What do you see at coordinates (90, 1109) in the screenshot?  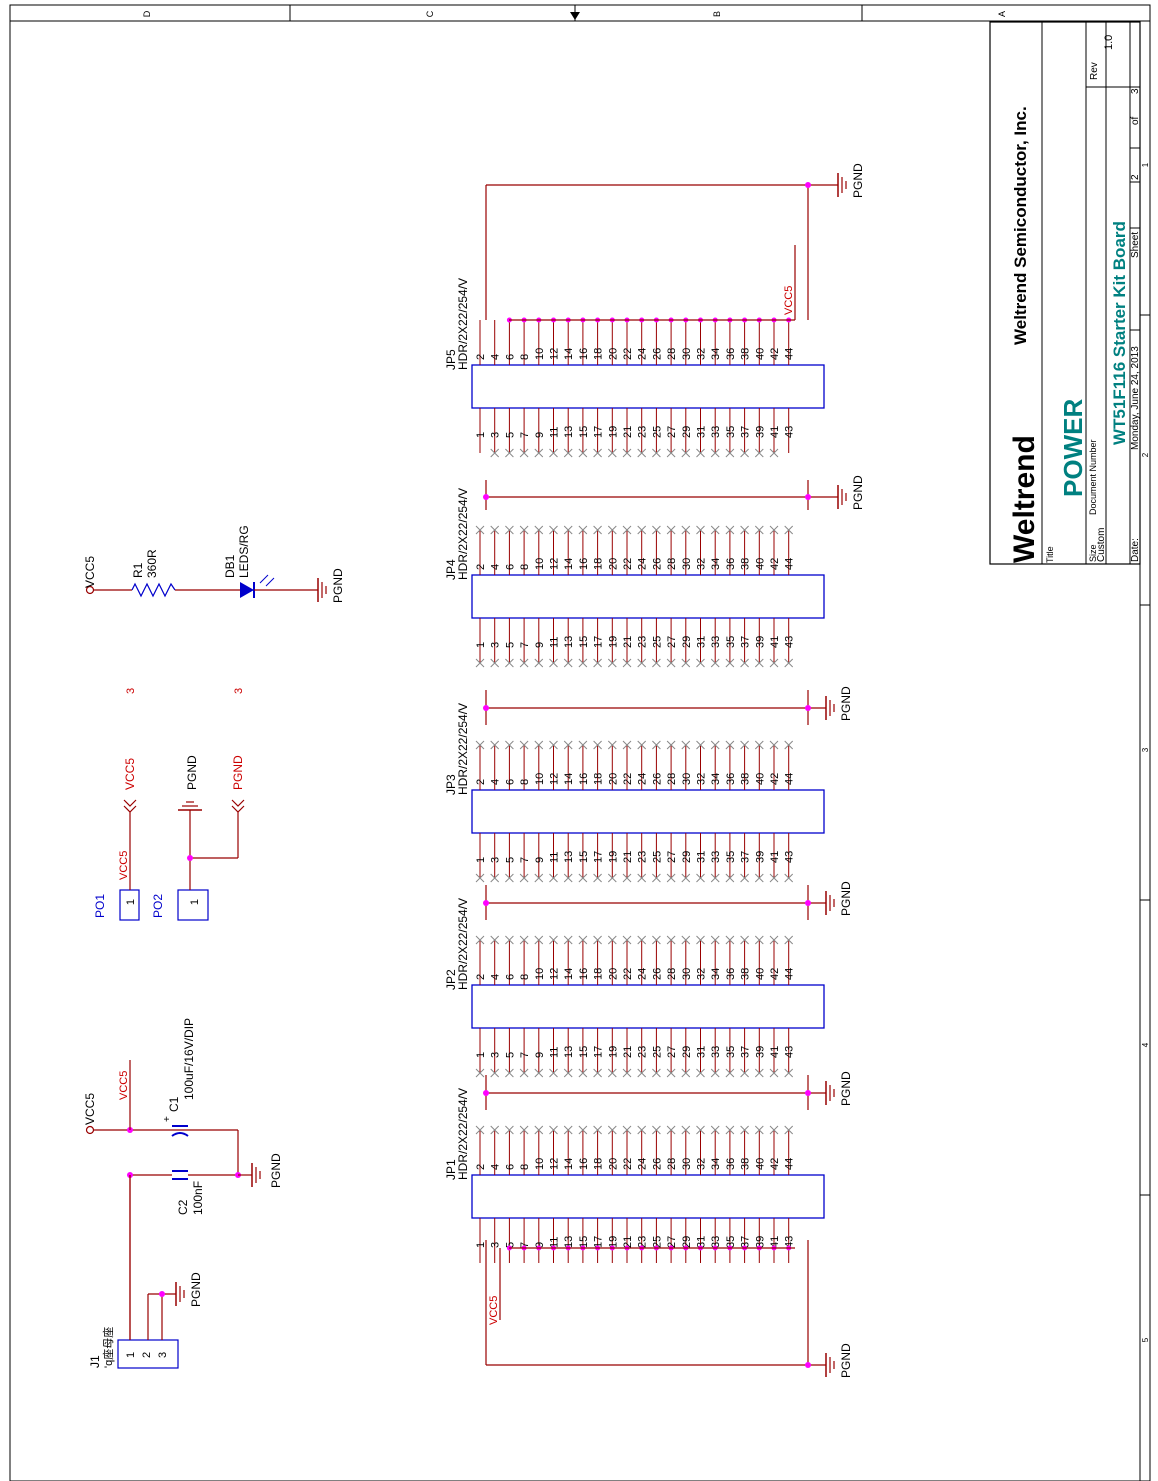 I see `cap-vcc-label: VCC5` at bounding box center [90, 1109].